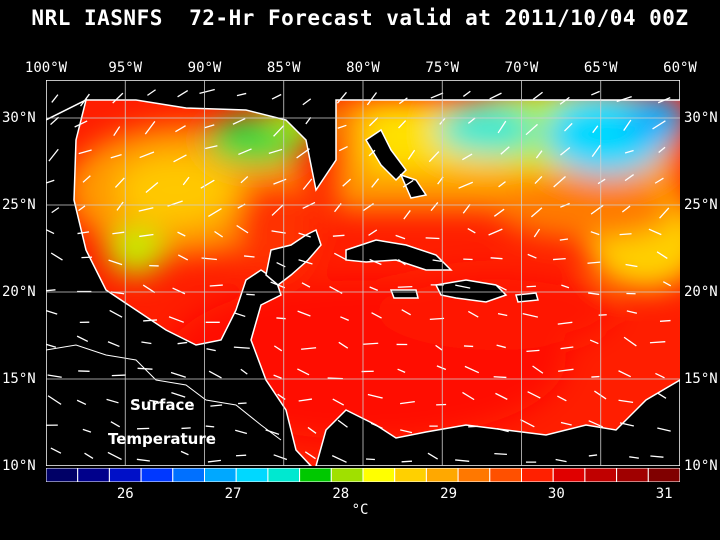  Describe the element at coordinates (46, 68) in the screenshot. I see `lon-label: 100°W` at that location.